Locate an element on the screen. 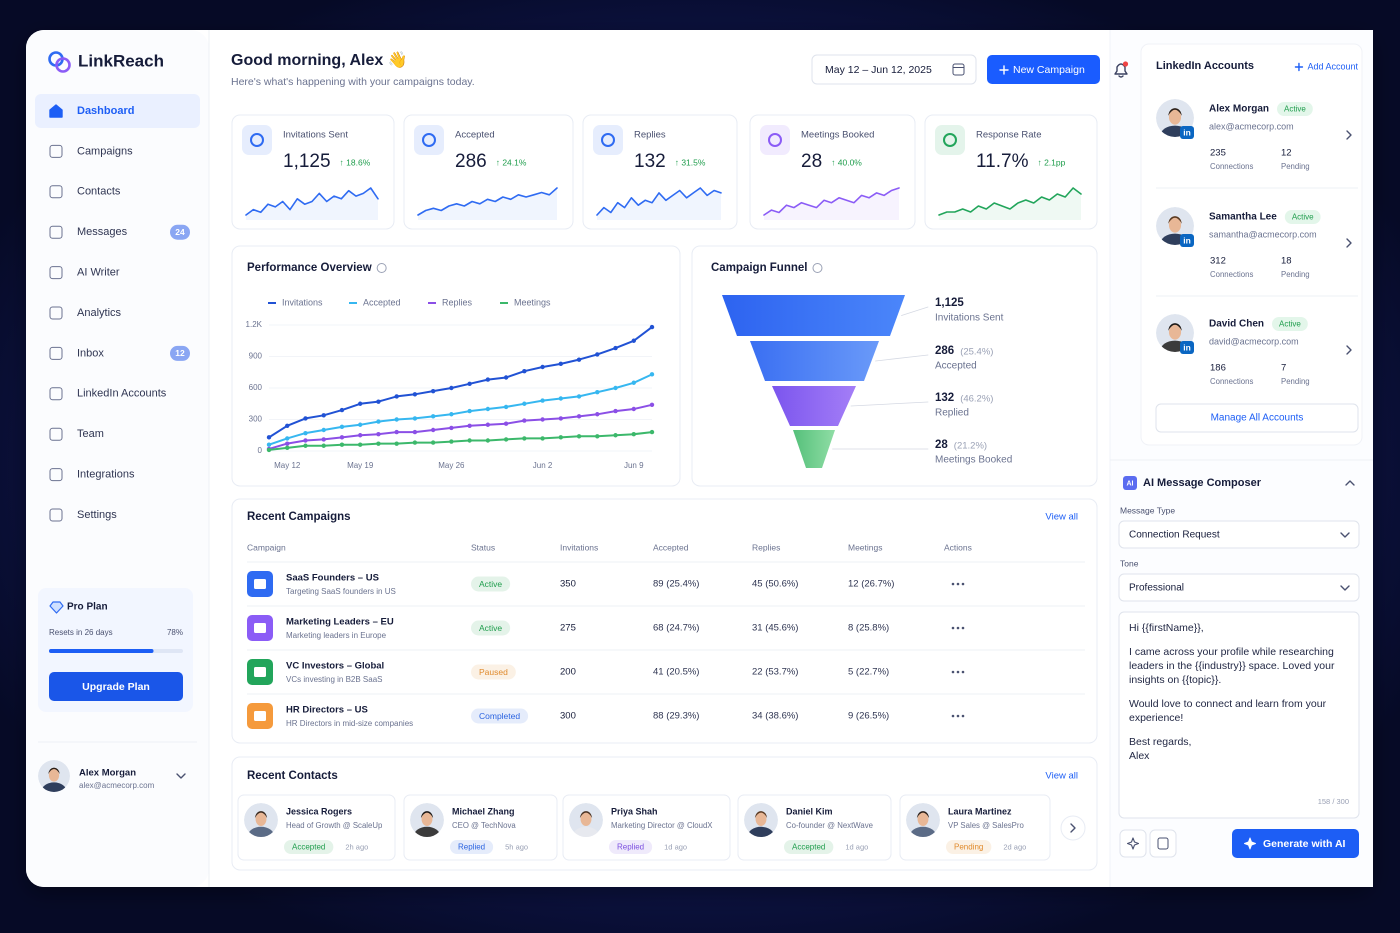 This screenshot has height=933, width=1400. y-tick-label: 1.2K is located at coordinates (254, 324).